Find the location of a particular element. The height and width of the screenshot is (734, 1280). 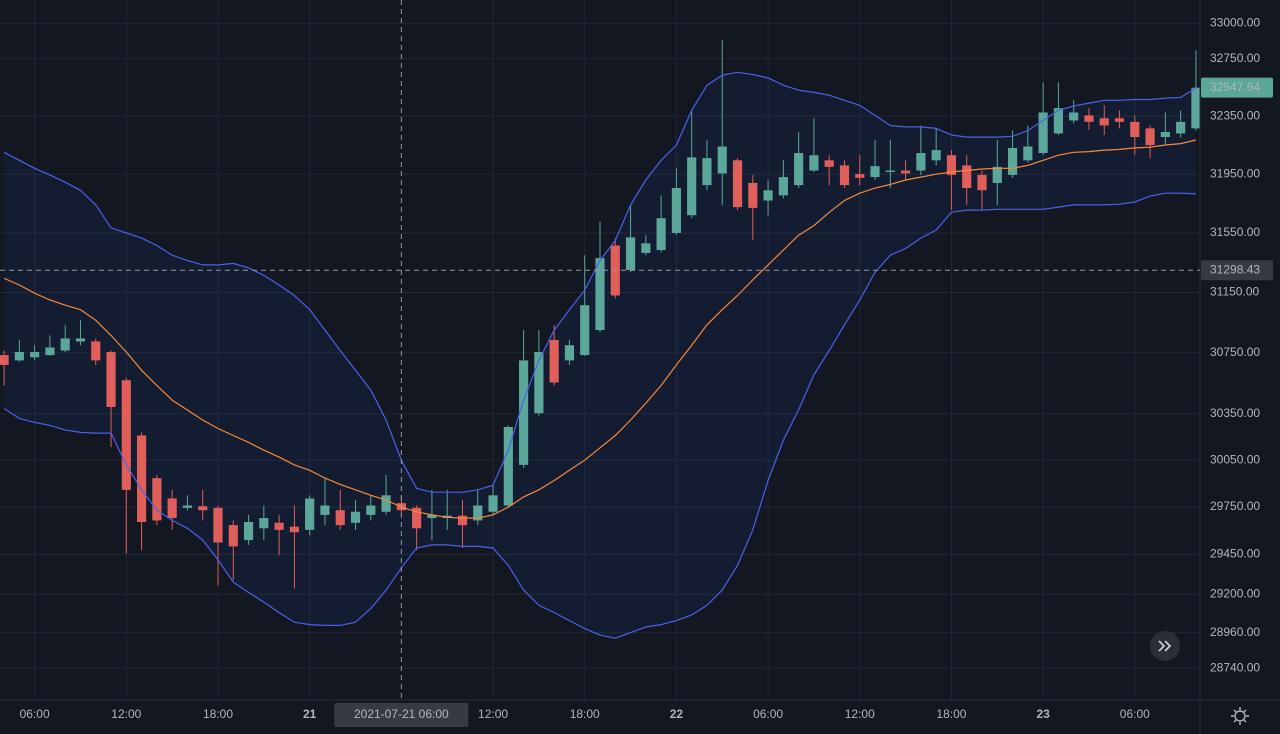

crosshair-price-box is located at coordinates (1237, 270).